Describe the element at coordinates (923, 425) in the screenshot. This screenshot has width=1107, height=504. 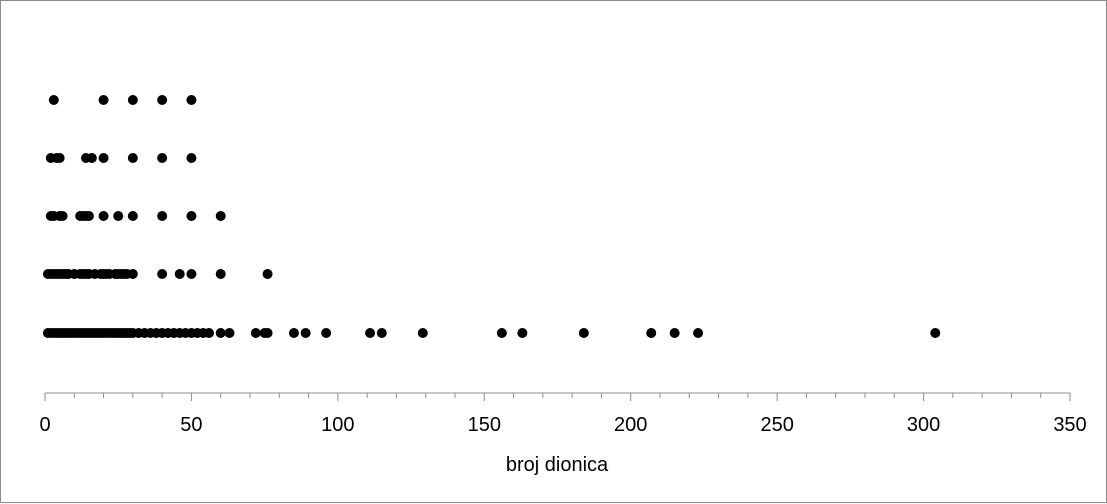
I see `x-tick-label: 300` at that location.